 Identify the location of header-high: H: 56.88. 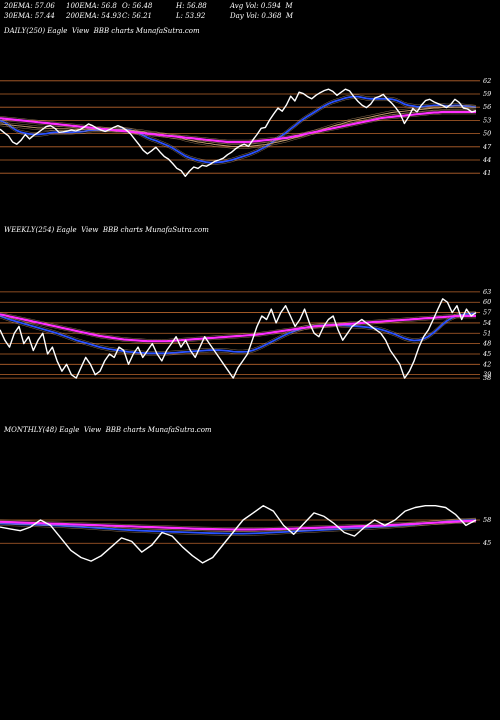
(191, 6).